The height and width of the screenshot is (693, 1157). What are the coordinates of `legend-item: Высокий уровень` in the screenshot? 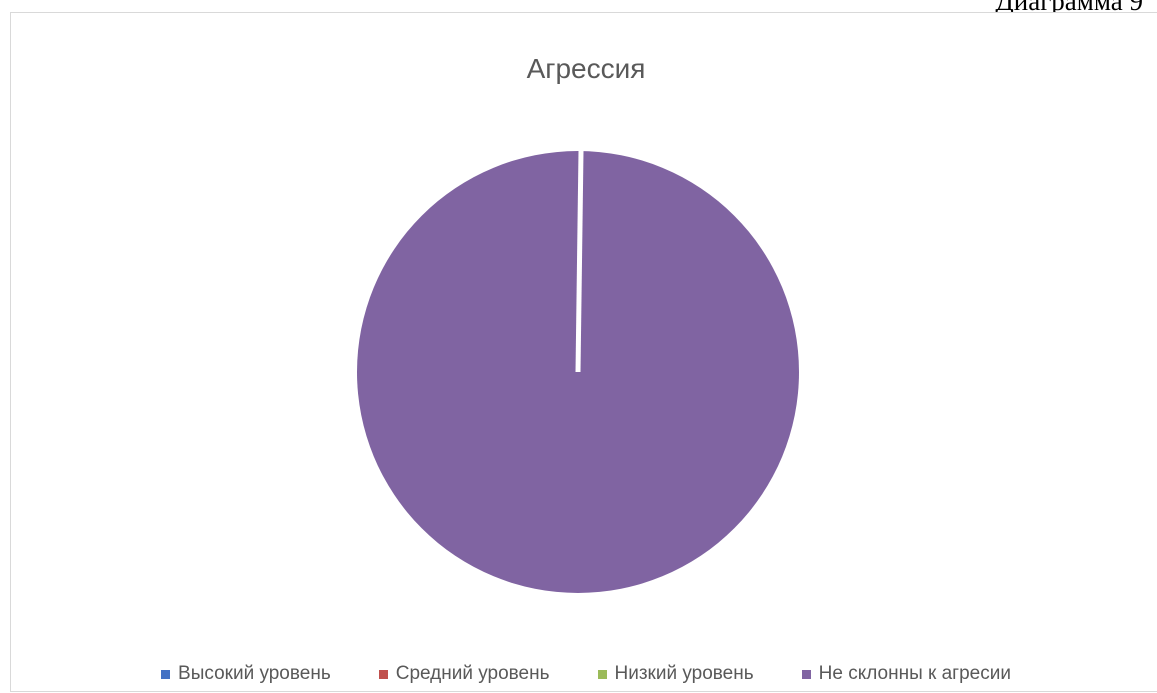 It's located at (246, 674).